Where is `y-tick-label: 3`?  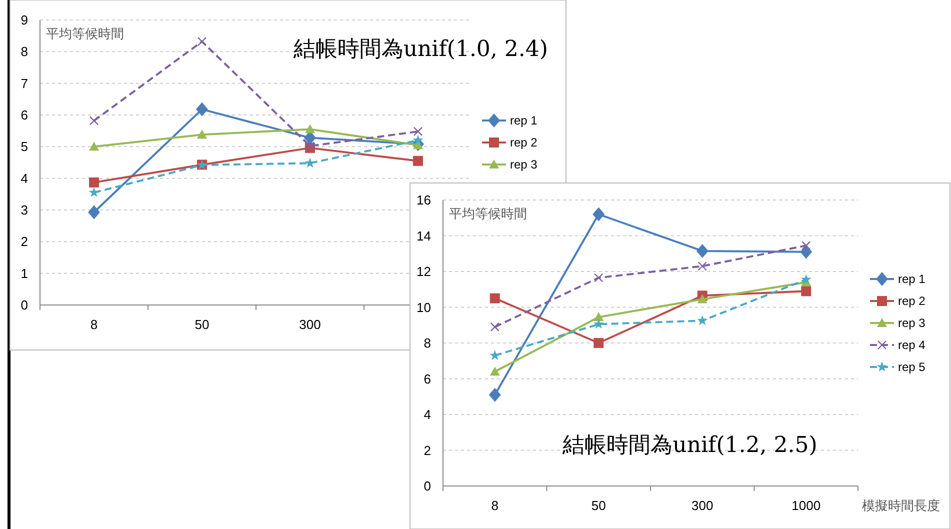
y-tick-label: 3 is located at coordinates (24, 210).